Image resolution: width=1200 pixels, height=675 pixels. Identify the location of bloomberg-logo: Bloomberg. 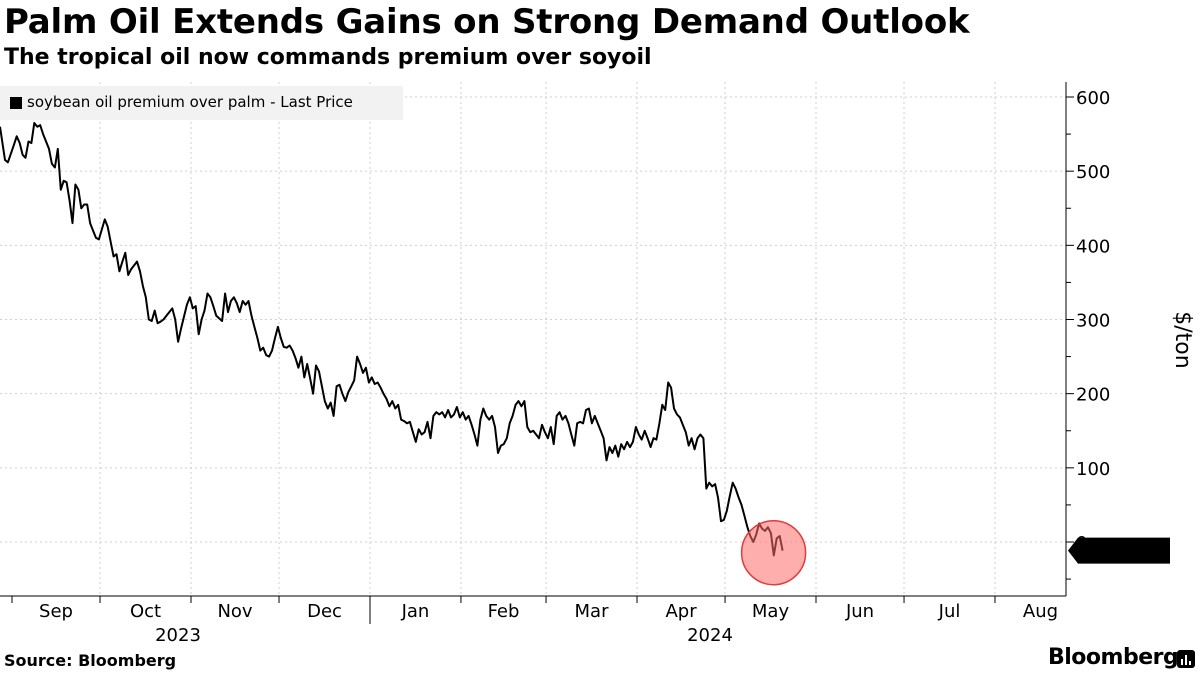
(1113, 657).